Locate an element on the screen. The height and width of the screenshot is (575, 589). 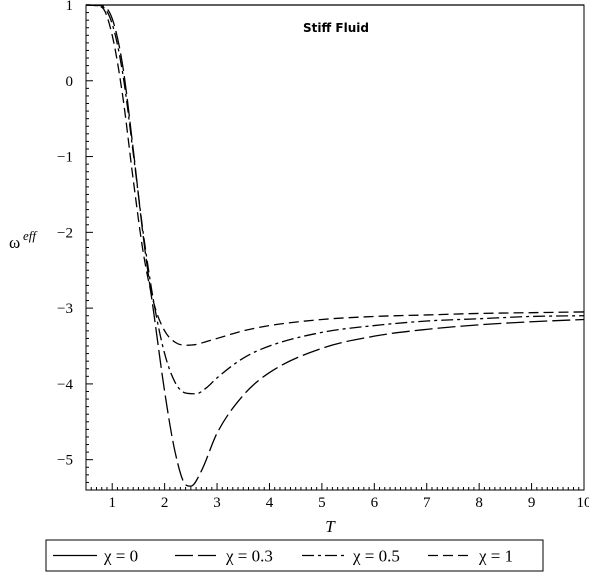
y-tick-label: 0 is located at coordinates (70, 82).